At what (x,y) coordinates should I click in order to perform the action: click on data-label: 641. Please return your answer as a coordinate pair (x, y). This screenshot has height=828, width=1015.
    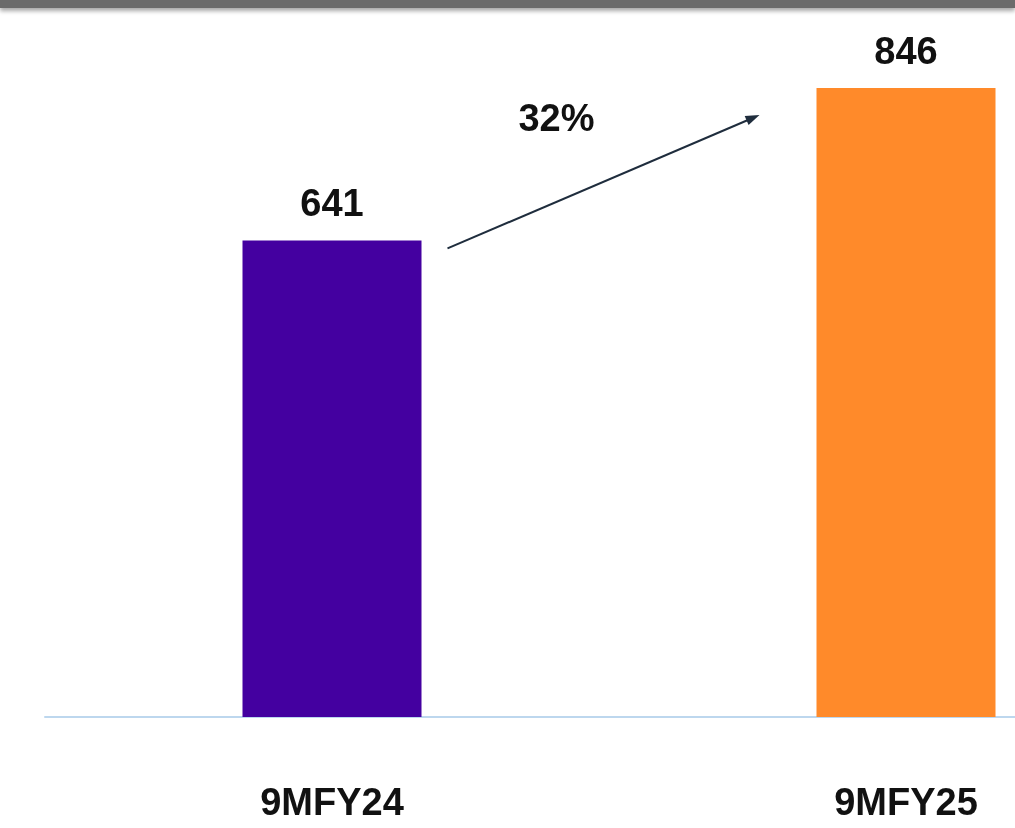
    Looking at the image, I should click on (332, 203).